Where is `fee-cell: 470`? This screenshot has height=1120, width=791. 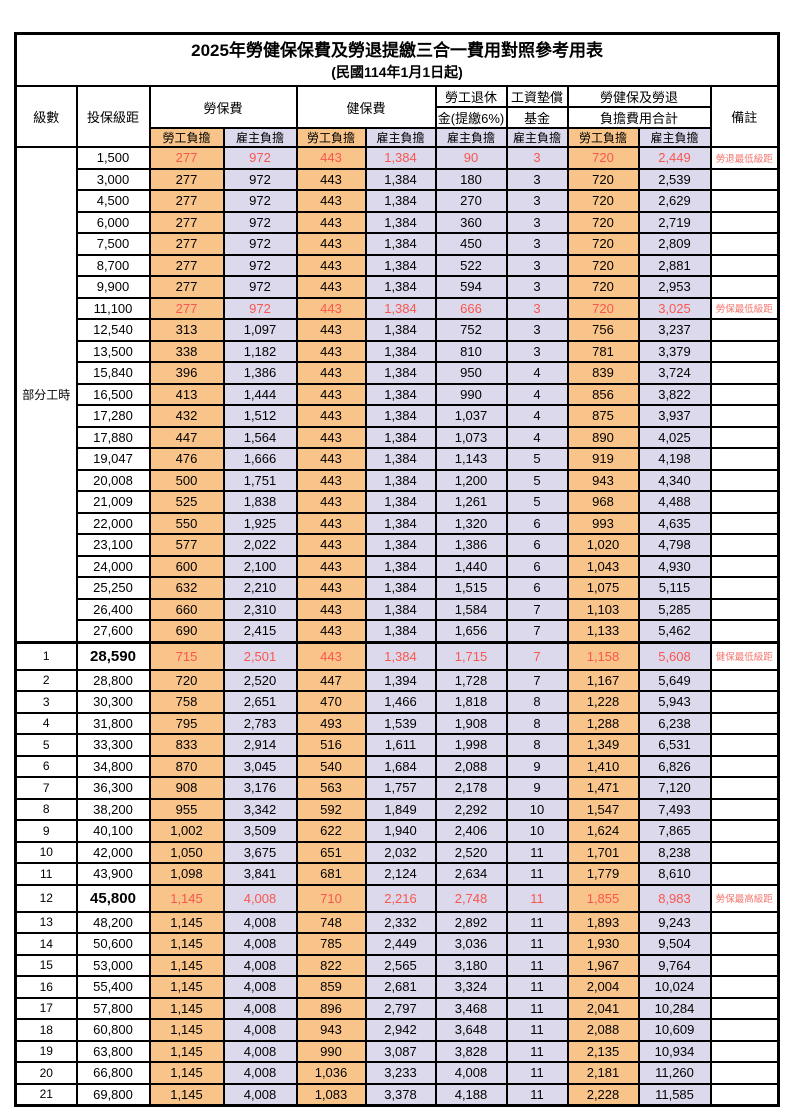 fee-cell: 470 is located at coordinates (331, 702).